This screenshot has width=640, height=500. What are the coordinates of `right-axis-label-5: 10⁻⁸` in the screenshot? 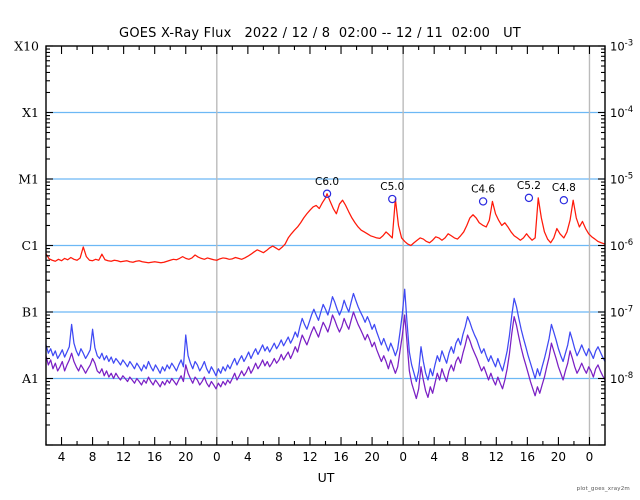 It's located at (621, 378).